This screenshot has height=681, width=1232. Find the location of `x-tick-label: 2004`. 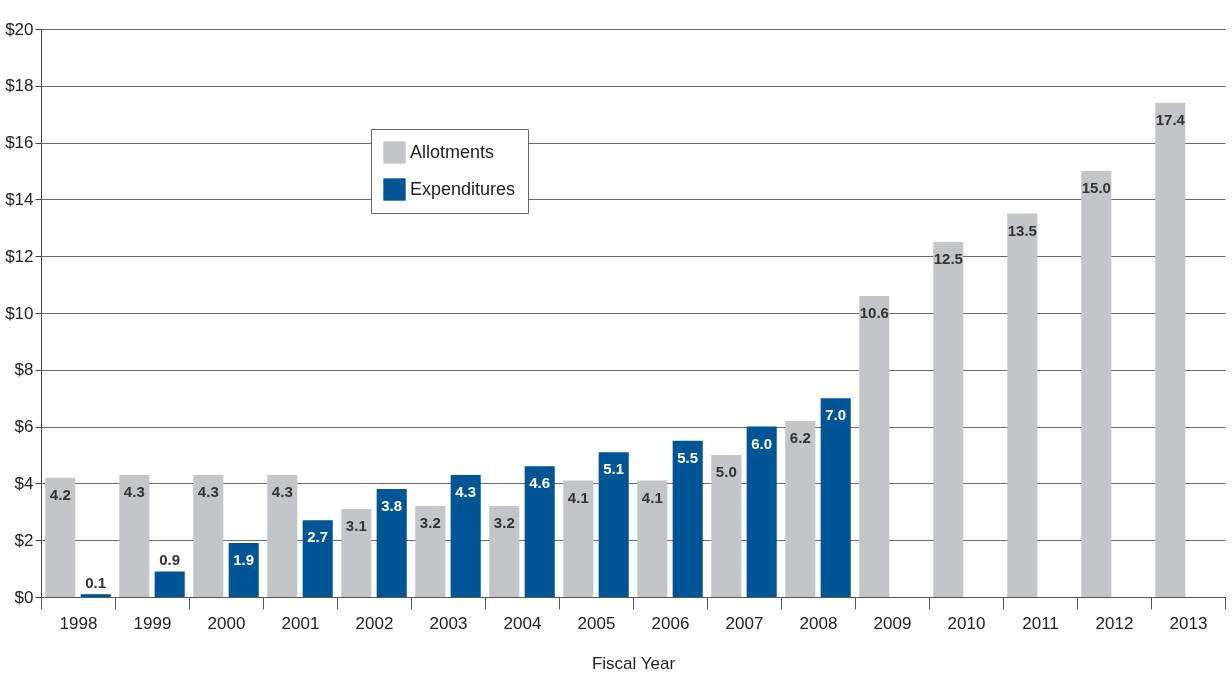

x-tick-label: 2004 is located at coordinates (522, 623).